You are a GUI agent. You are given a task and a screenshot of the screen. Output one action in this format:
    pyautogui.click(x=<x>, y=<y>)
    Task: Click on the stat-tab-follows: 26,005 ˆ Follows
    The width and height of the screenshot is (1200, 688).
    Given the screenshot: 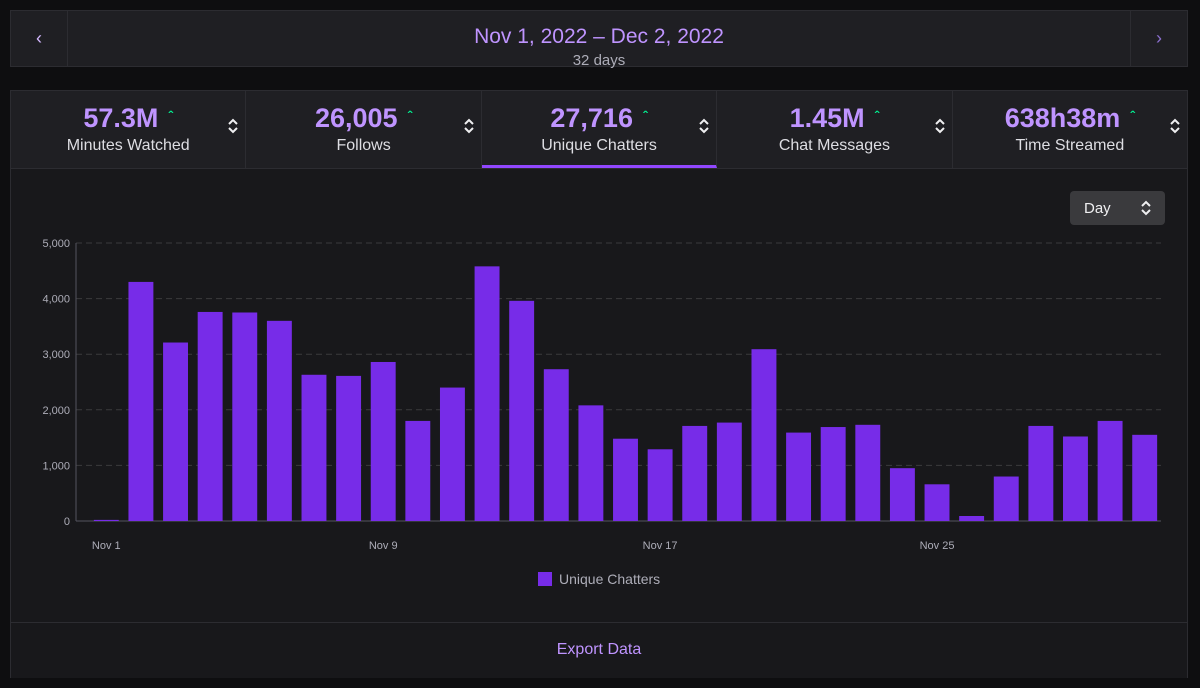 What is the action you would take?
    pyautogui.click(x=364, y=129)
    